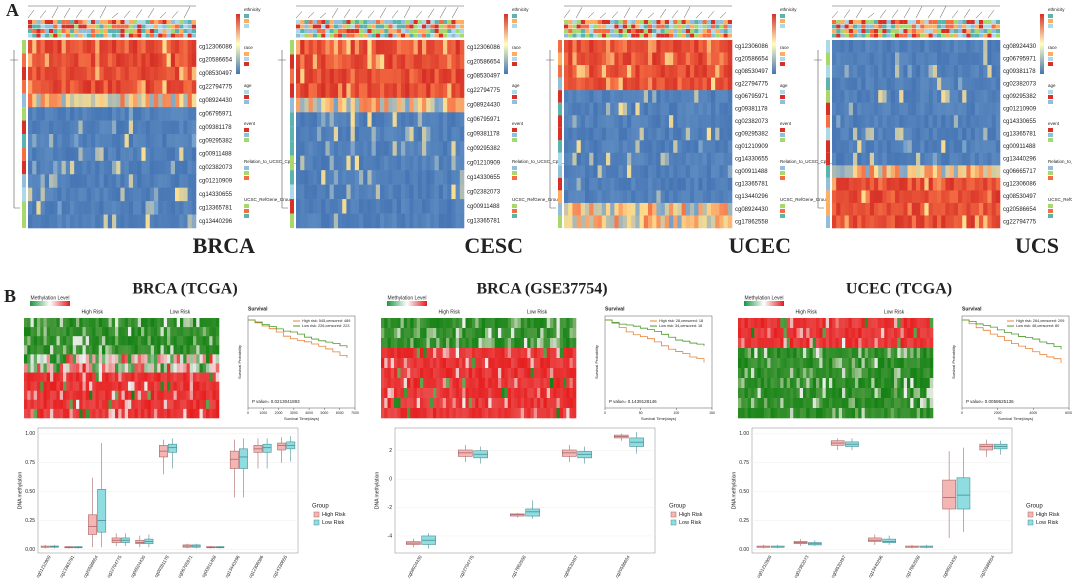  Describe the element at coordinates (1020, 122) in the screenshot. I see `probe-label: cg14330655` at that location.